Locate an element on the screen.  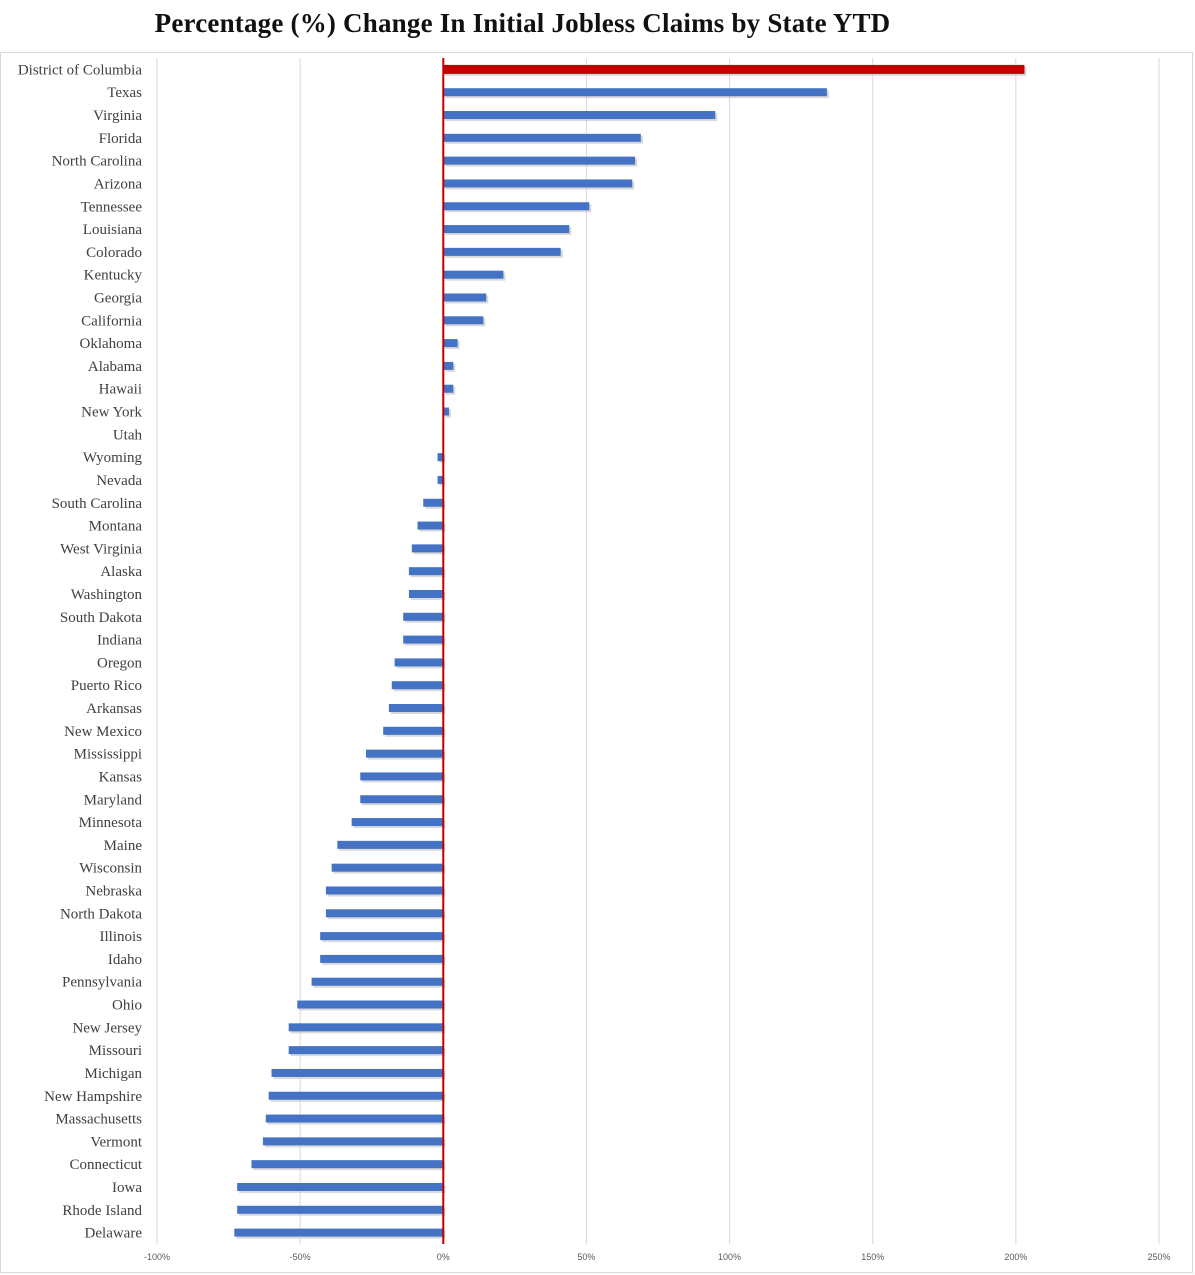
category-label: Iowa is located at coordinates (127, 1188).